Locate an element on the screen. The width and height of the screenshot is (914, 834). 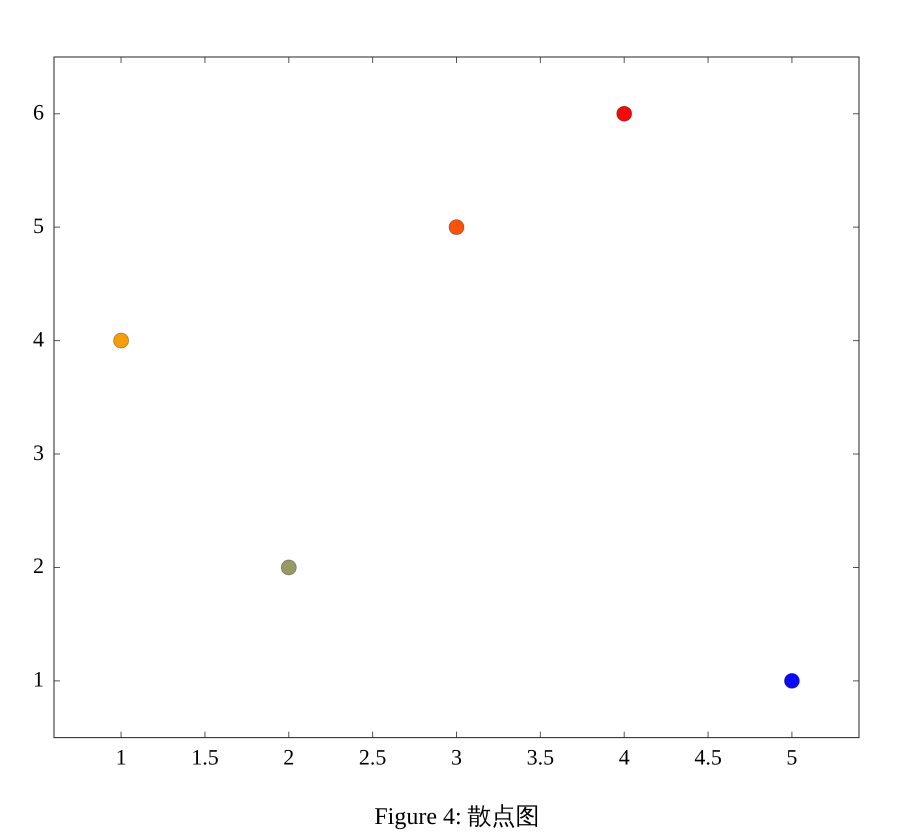
y-tick-label: 1 is located at coordinates (38, 679).